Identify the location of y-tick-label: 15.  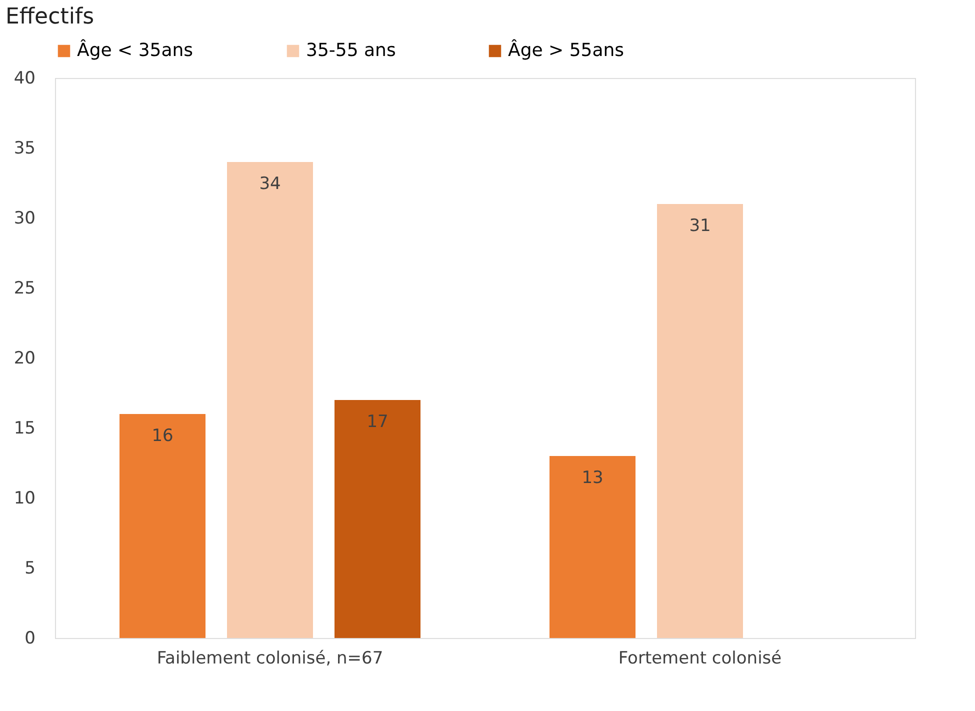
(25, 428).